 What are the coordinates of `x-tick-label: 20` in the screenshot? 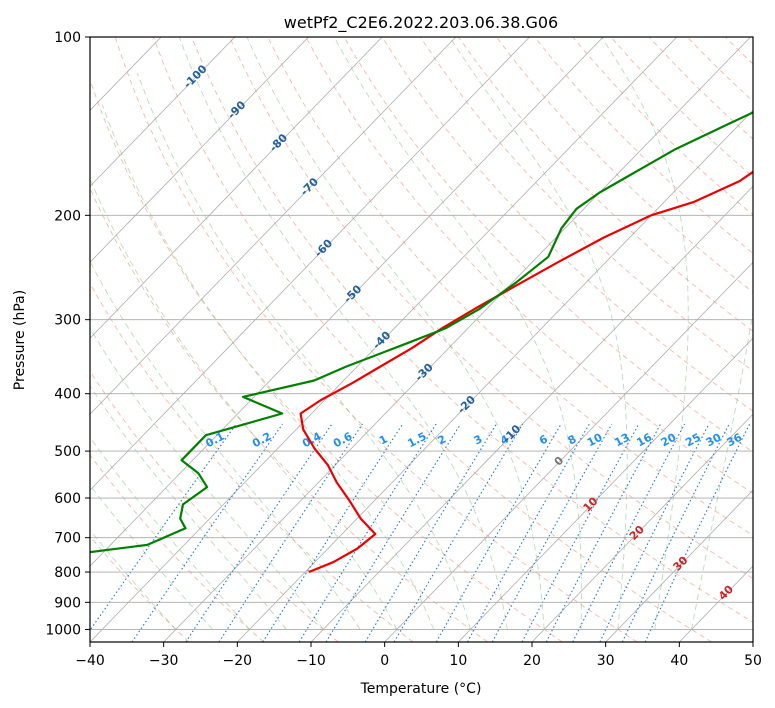 It's located at (532, 661).